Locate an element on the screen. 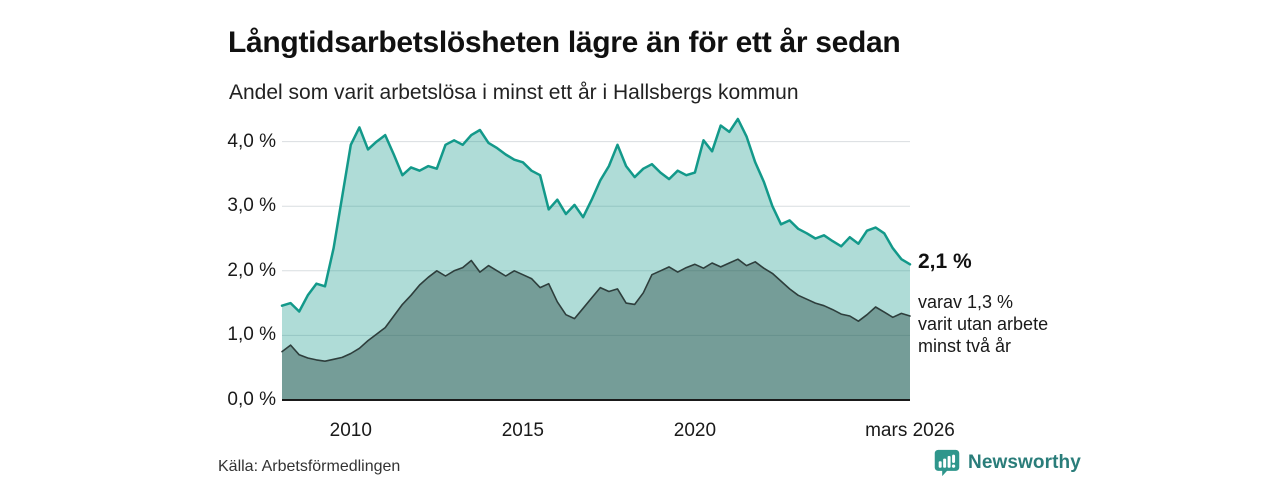 The height and width of the screenshot is (480, 1280). newsworthy-logo: Newsworthy is located at coordinates (1007, 462).